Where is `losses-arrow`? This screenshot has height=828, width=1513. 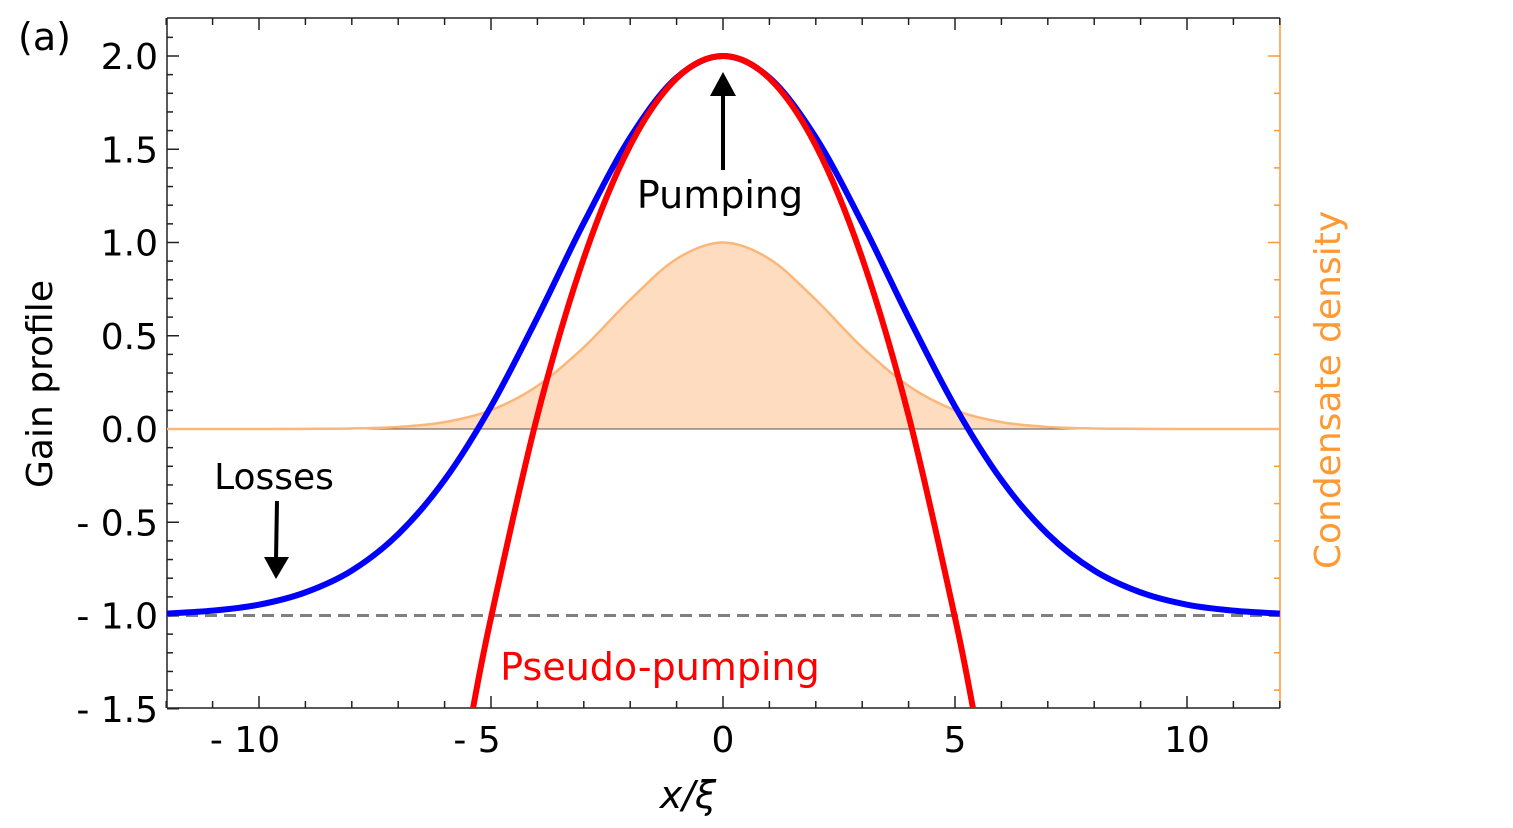 losses-arrow is located at coordinates (276, 539).